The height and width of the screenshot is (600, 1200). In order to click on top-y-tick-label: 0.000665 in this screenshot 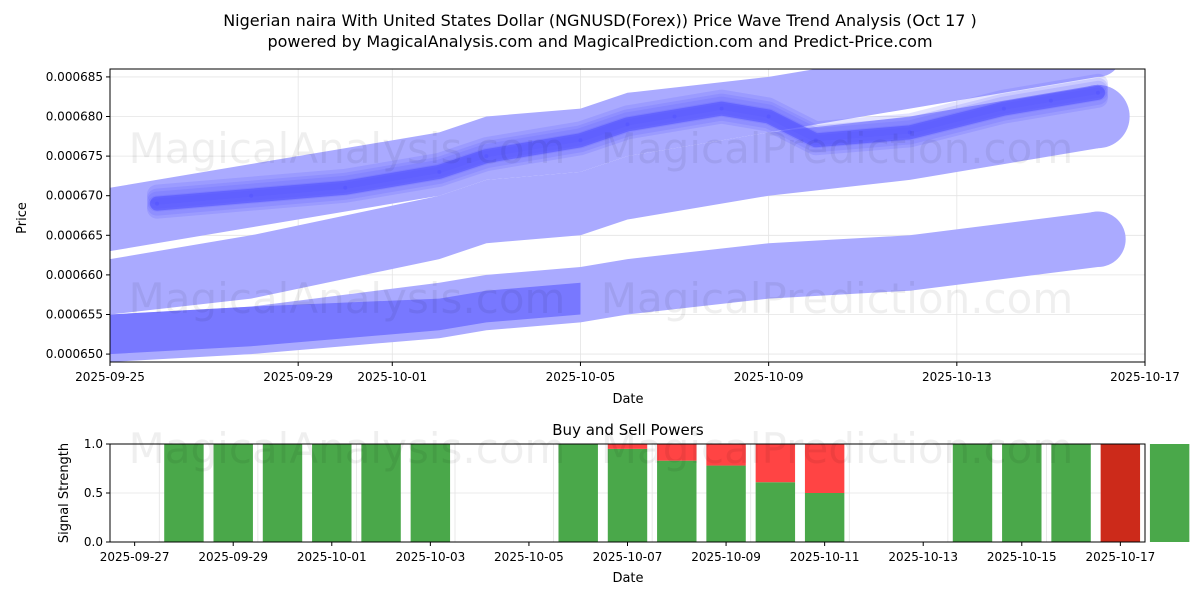, I will do `click(74, 235)`.